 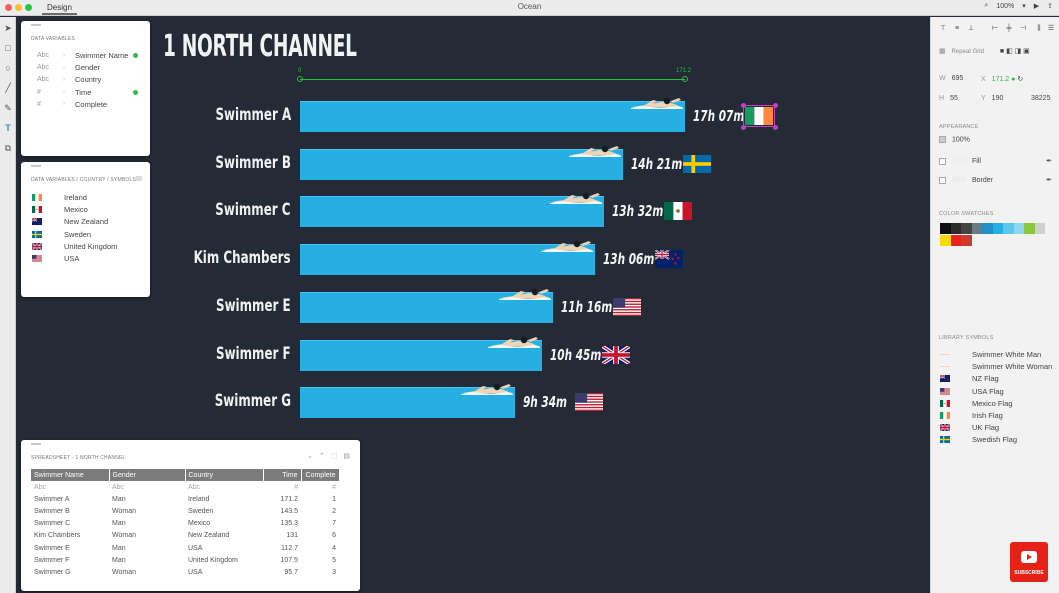 What do you see at coordinates (615, 354) in the screenshot?
I see `uk-flag-icon` at bounding box center [615, 354].